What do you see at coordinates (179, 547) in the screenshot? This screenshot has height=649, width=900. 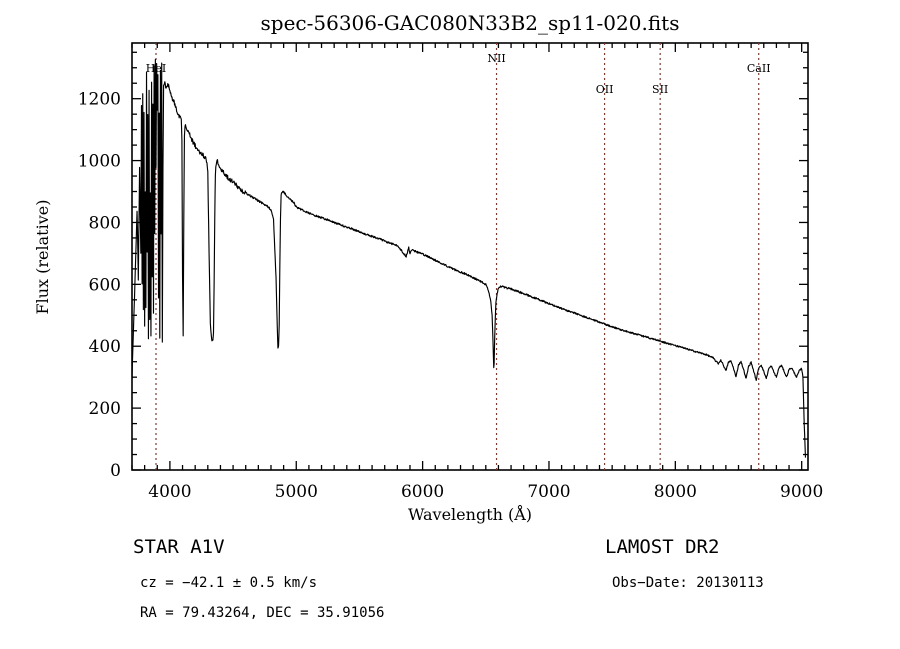 I see `object-type-label: STAR A1V` at bounding box center [179, 547].